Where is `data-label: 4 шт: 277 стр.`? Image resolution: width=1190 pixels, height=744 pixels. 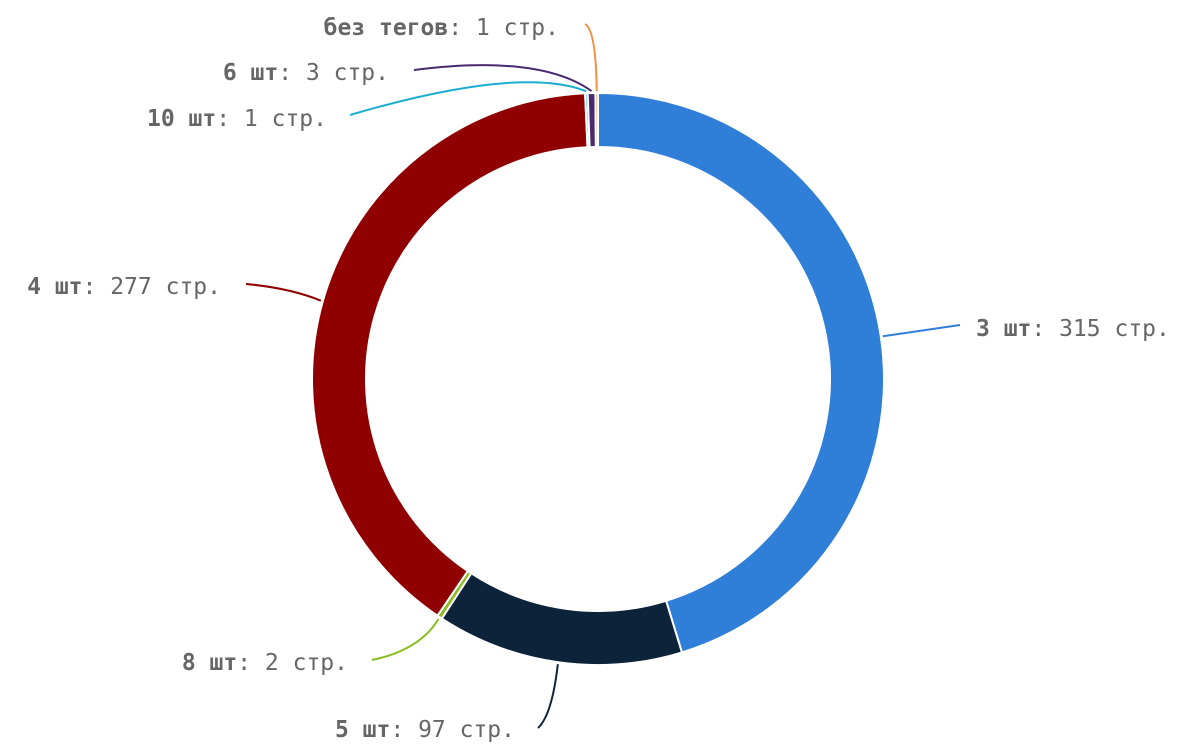
data-label: 4 шт: 277 стр. is located at coordinates (124, 287).